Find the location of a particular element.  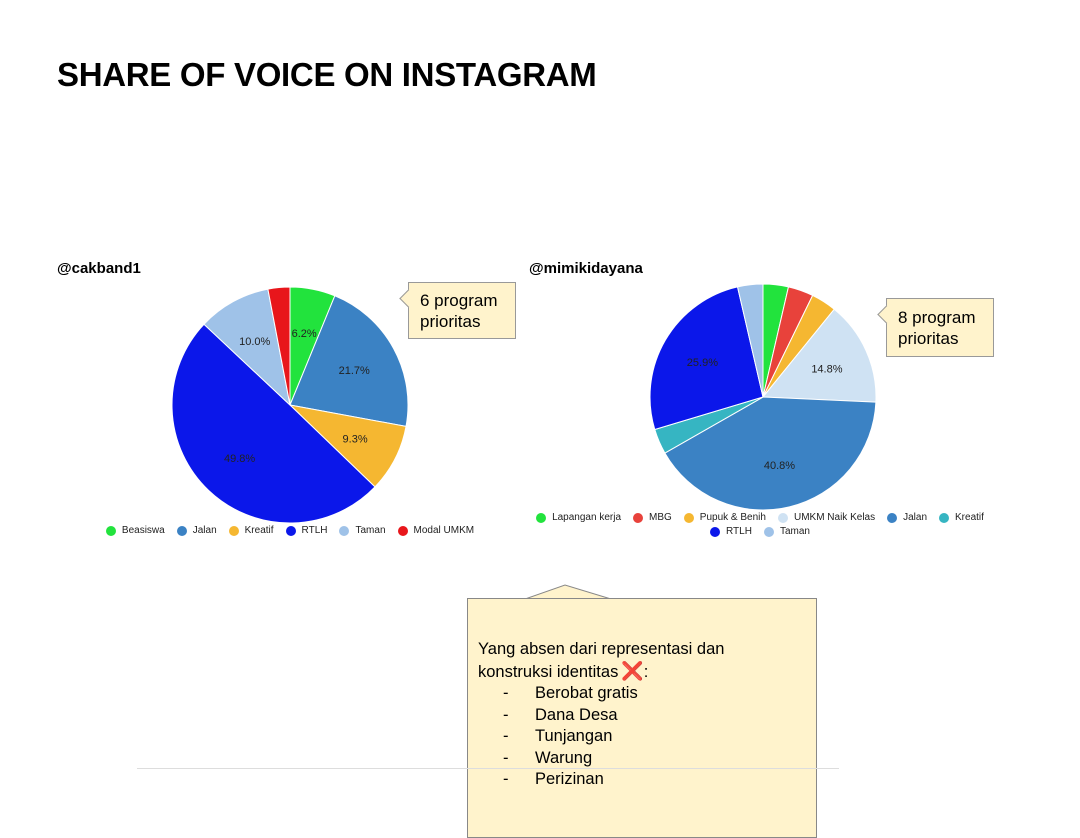

legend-label: Pupuk & Benih is located at coordinates (732, 517).